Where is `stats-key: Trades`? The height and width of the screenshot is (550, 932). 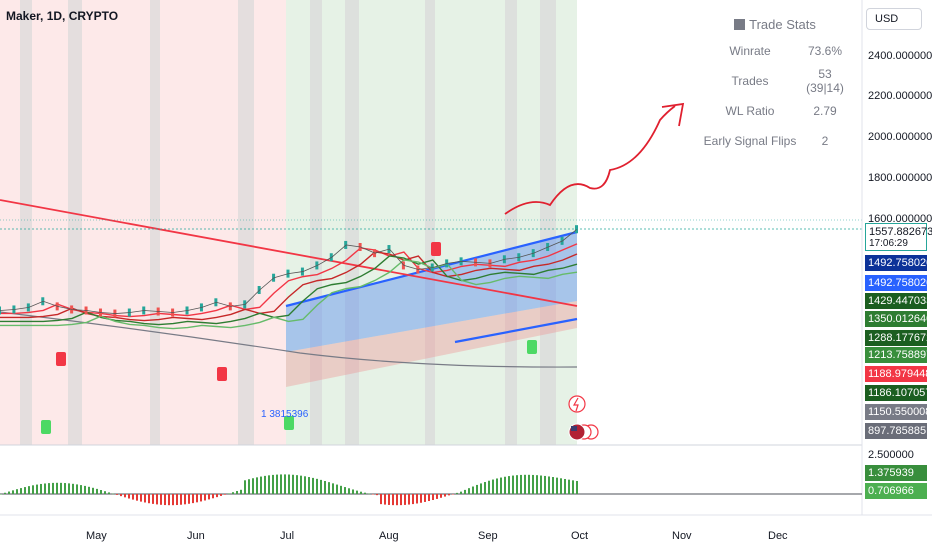
stats-key: Trades is located at coordinates (750, 81).